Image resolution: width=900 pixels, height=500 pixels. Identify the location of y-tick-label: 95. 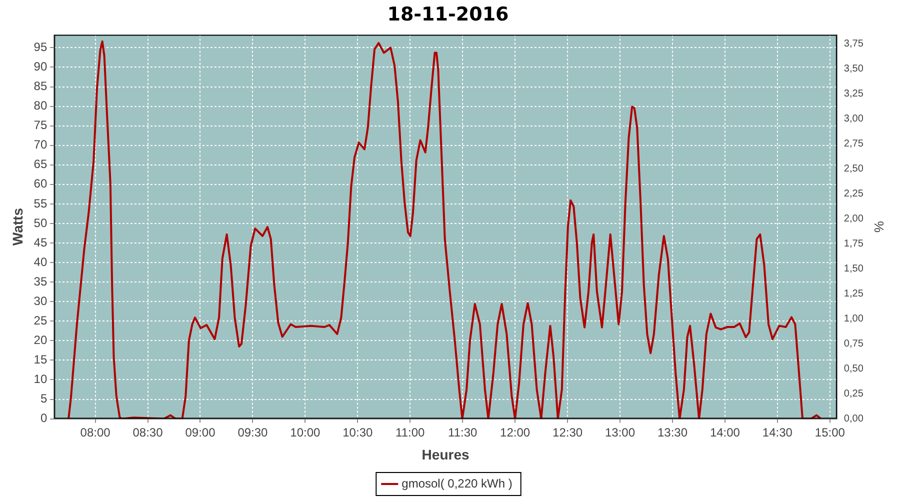
(41, 47).